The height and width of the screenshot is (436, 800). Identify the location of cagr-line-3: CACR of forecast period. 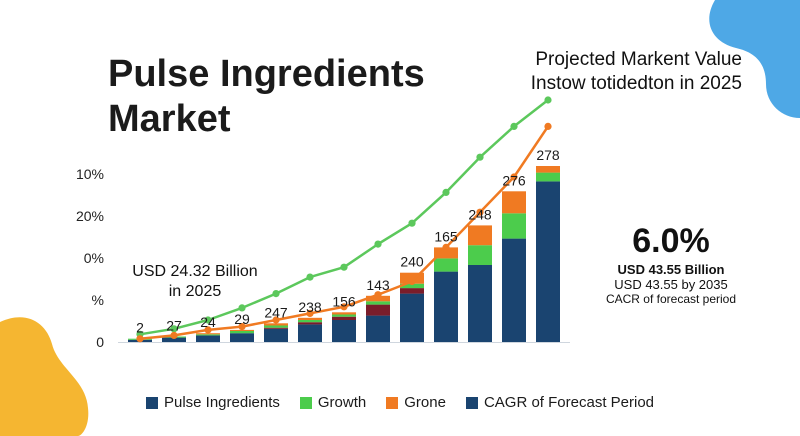
(671, 299).